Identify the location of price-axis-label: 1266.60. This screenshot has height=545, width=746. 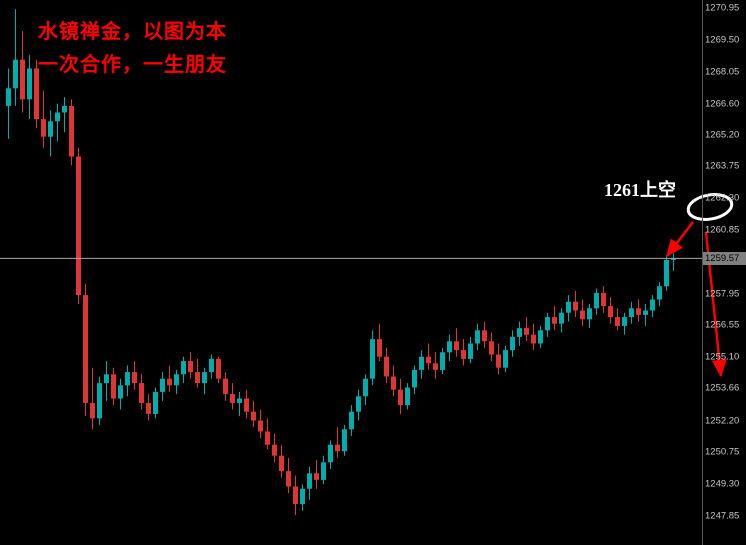
(722, 104).